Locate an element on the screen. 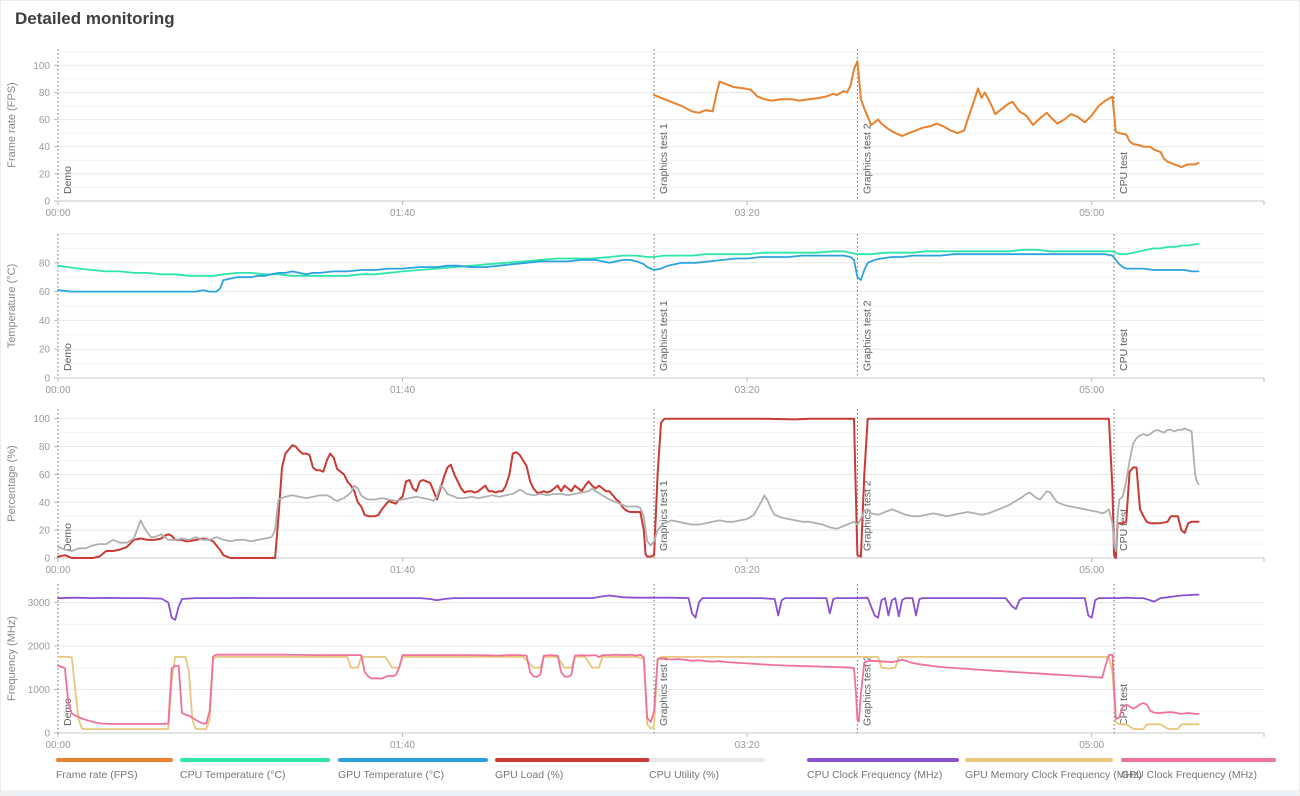 Image resolution: width=1300 pixels, height=796 pixels. series-gpu-temperature-c is located at coordinates (628, 273).